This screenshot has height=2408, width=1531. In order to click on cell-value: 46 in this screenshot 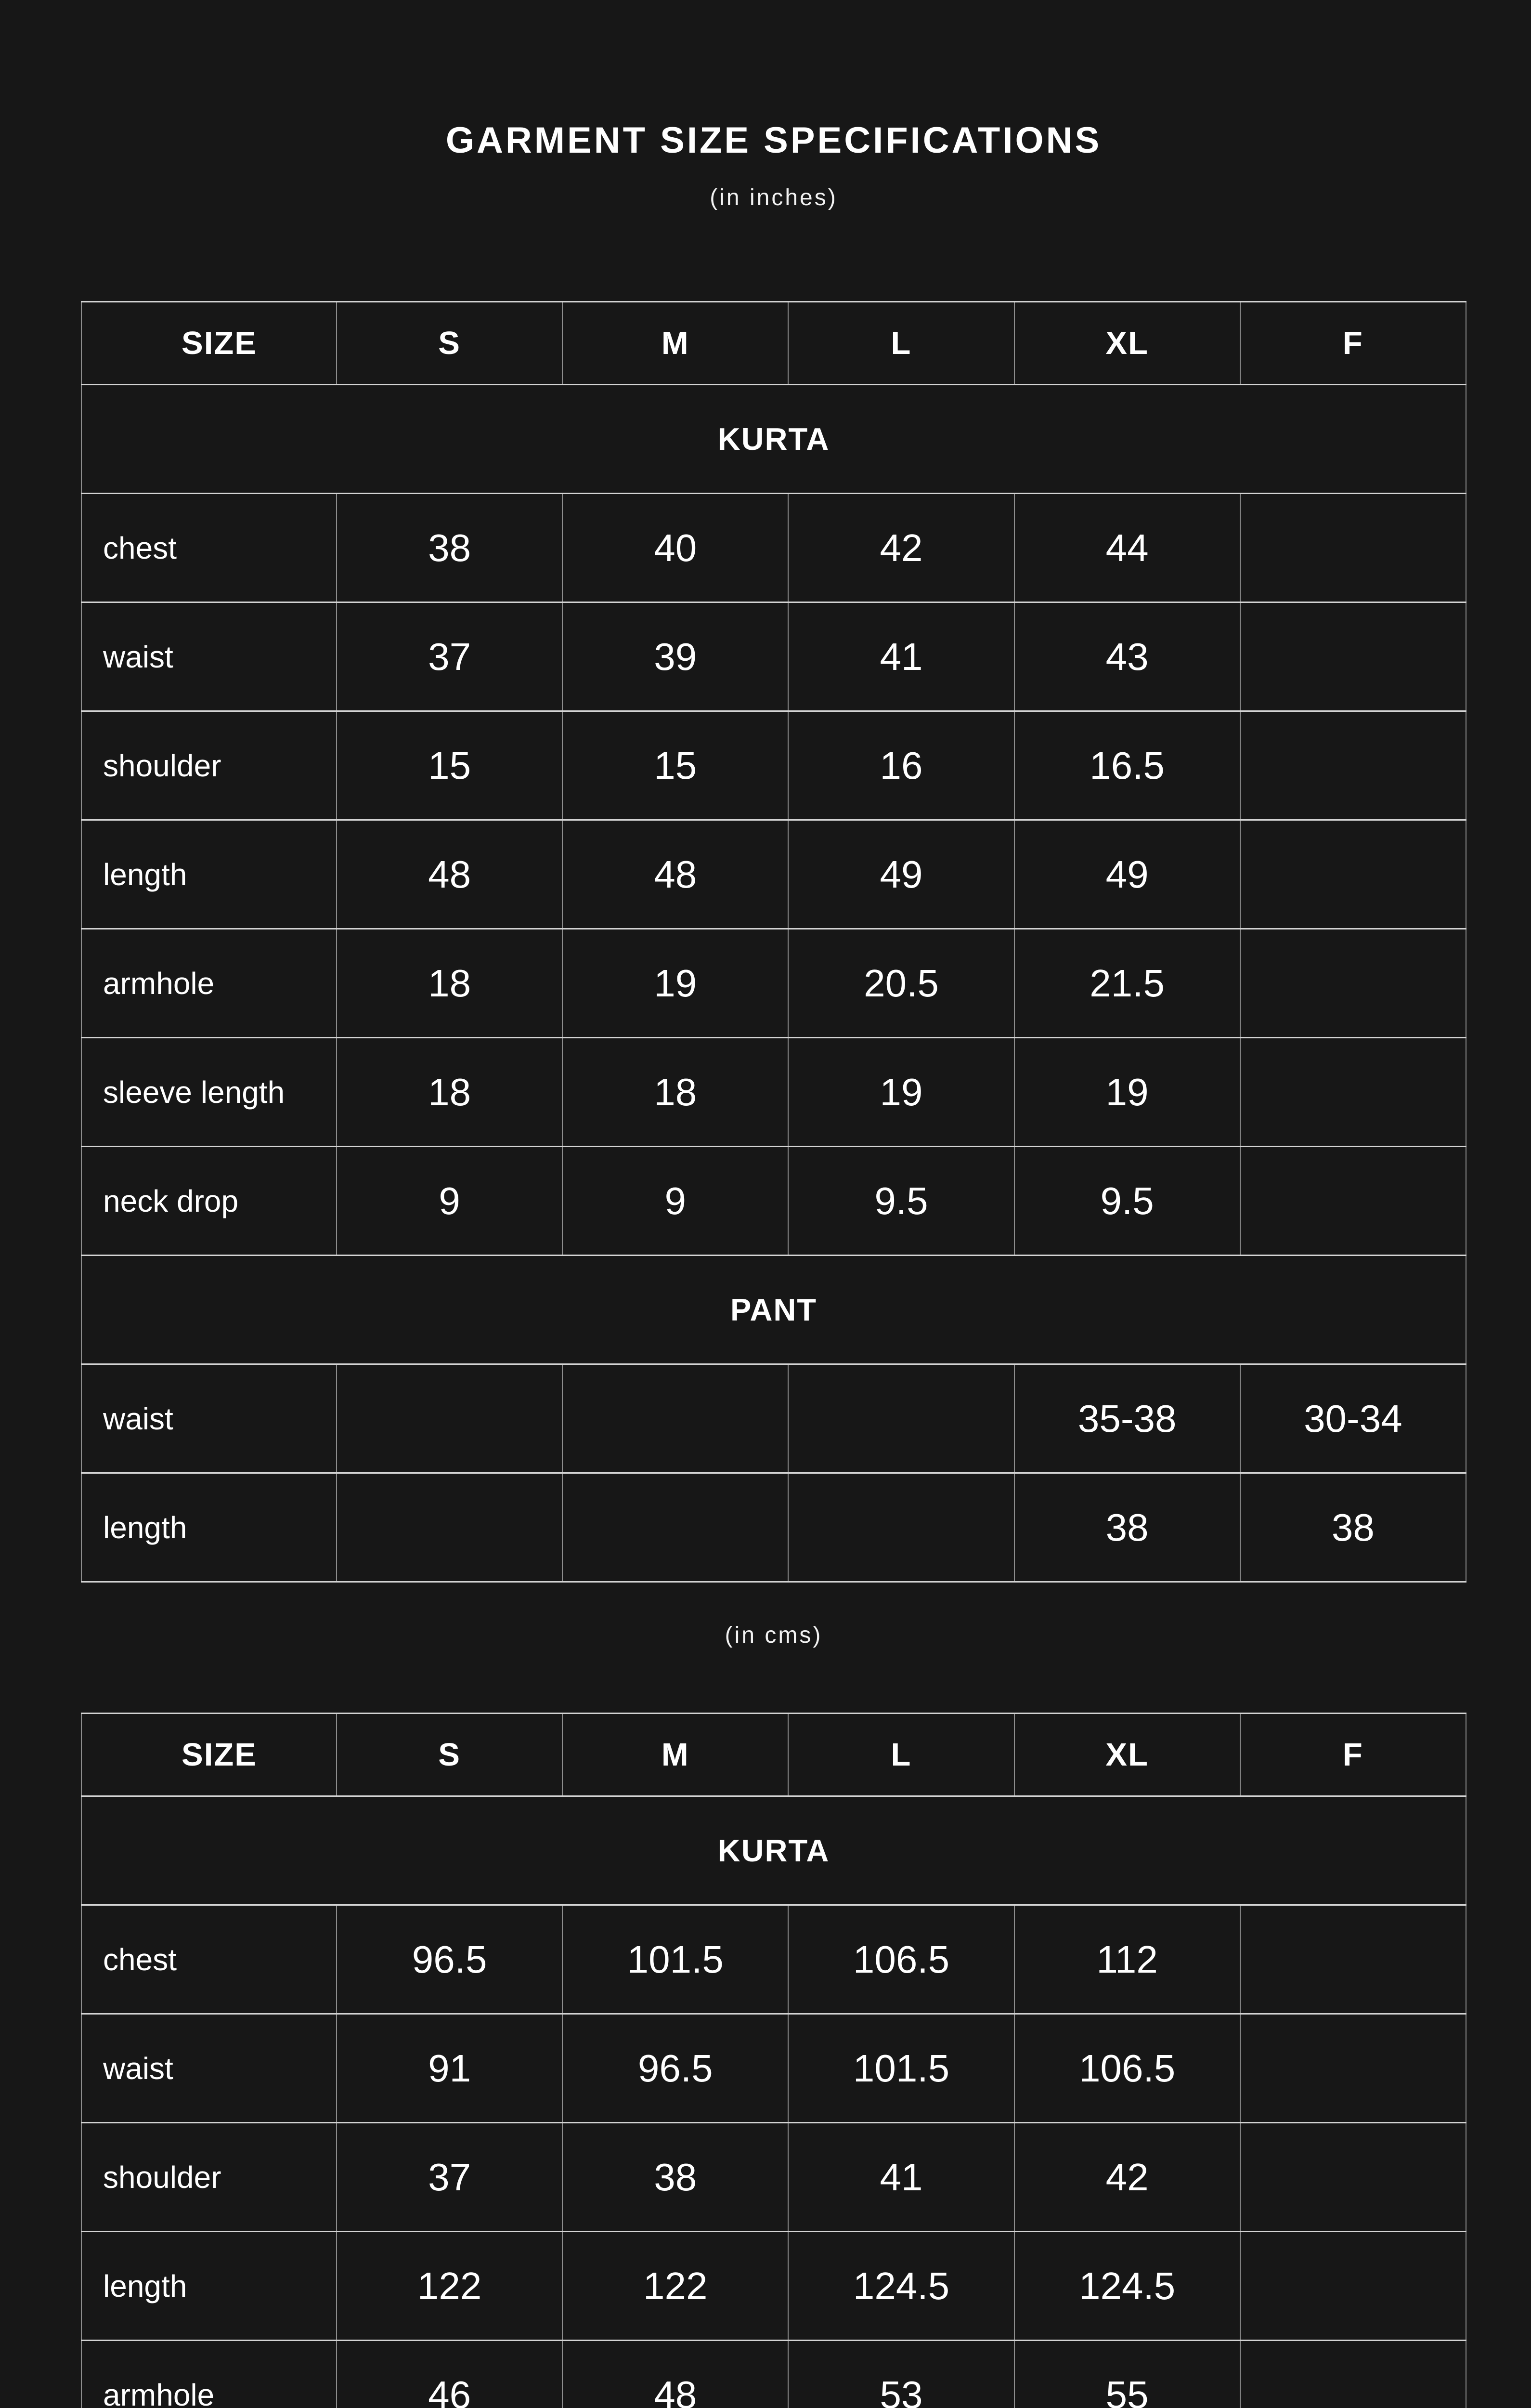, I will do `click(449, 2374)`.